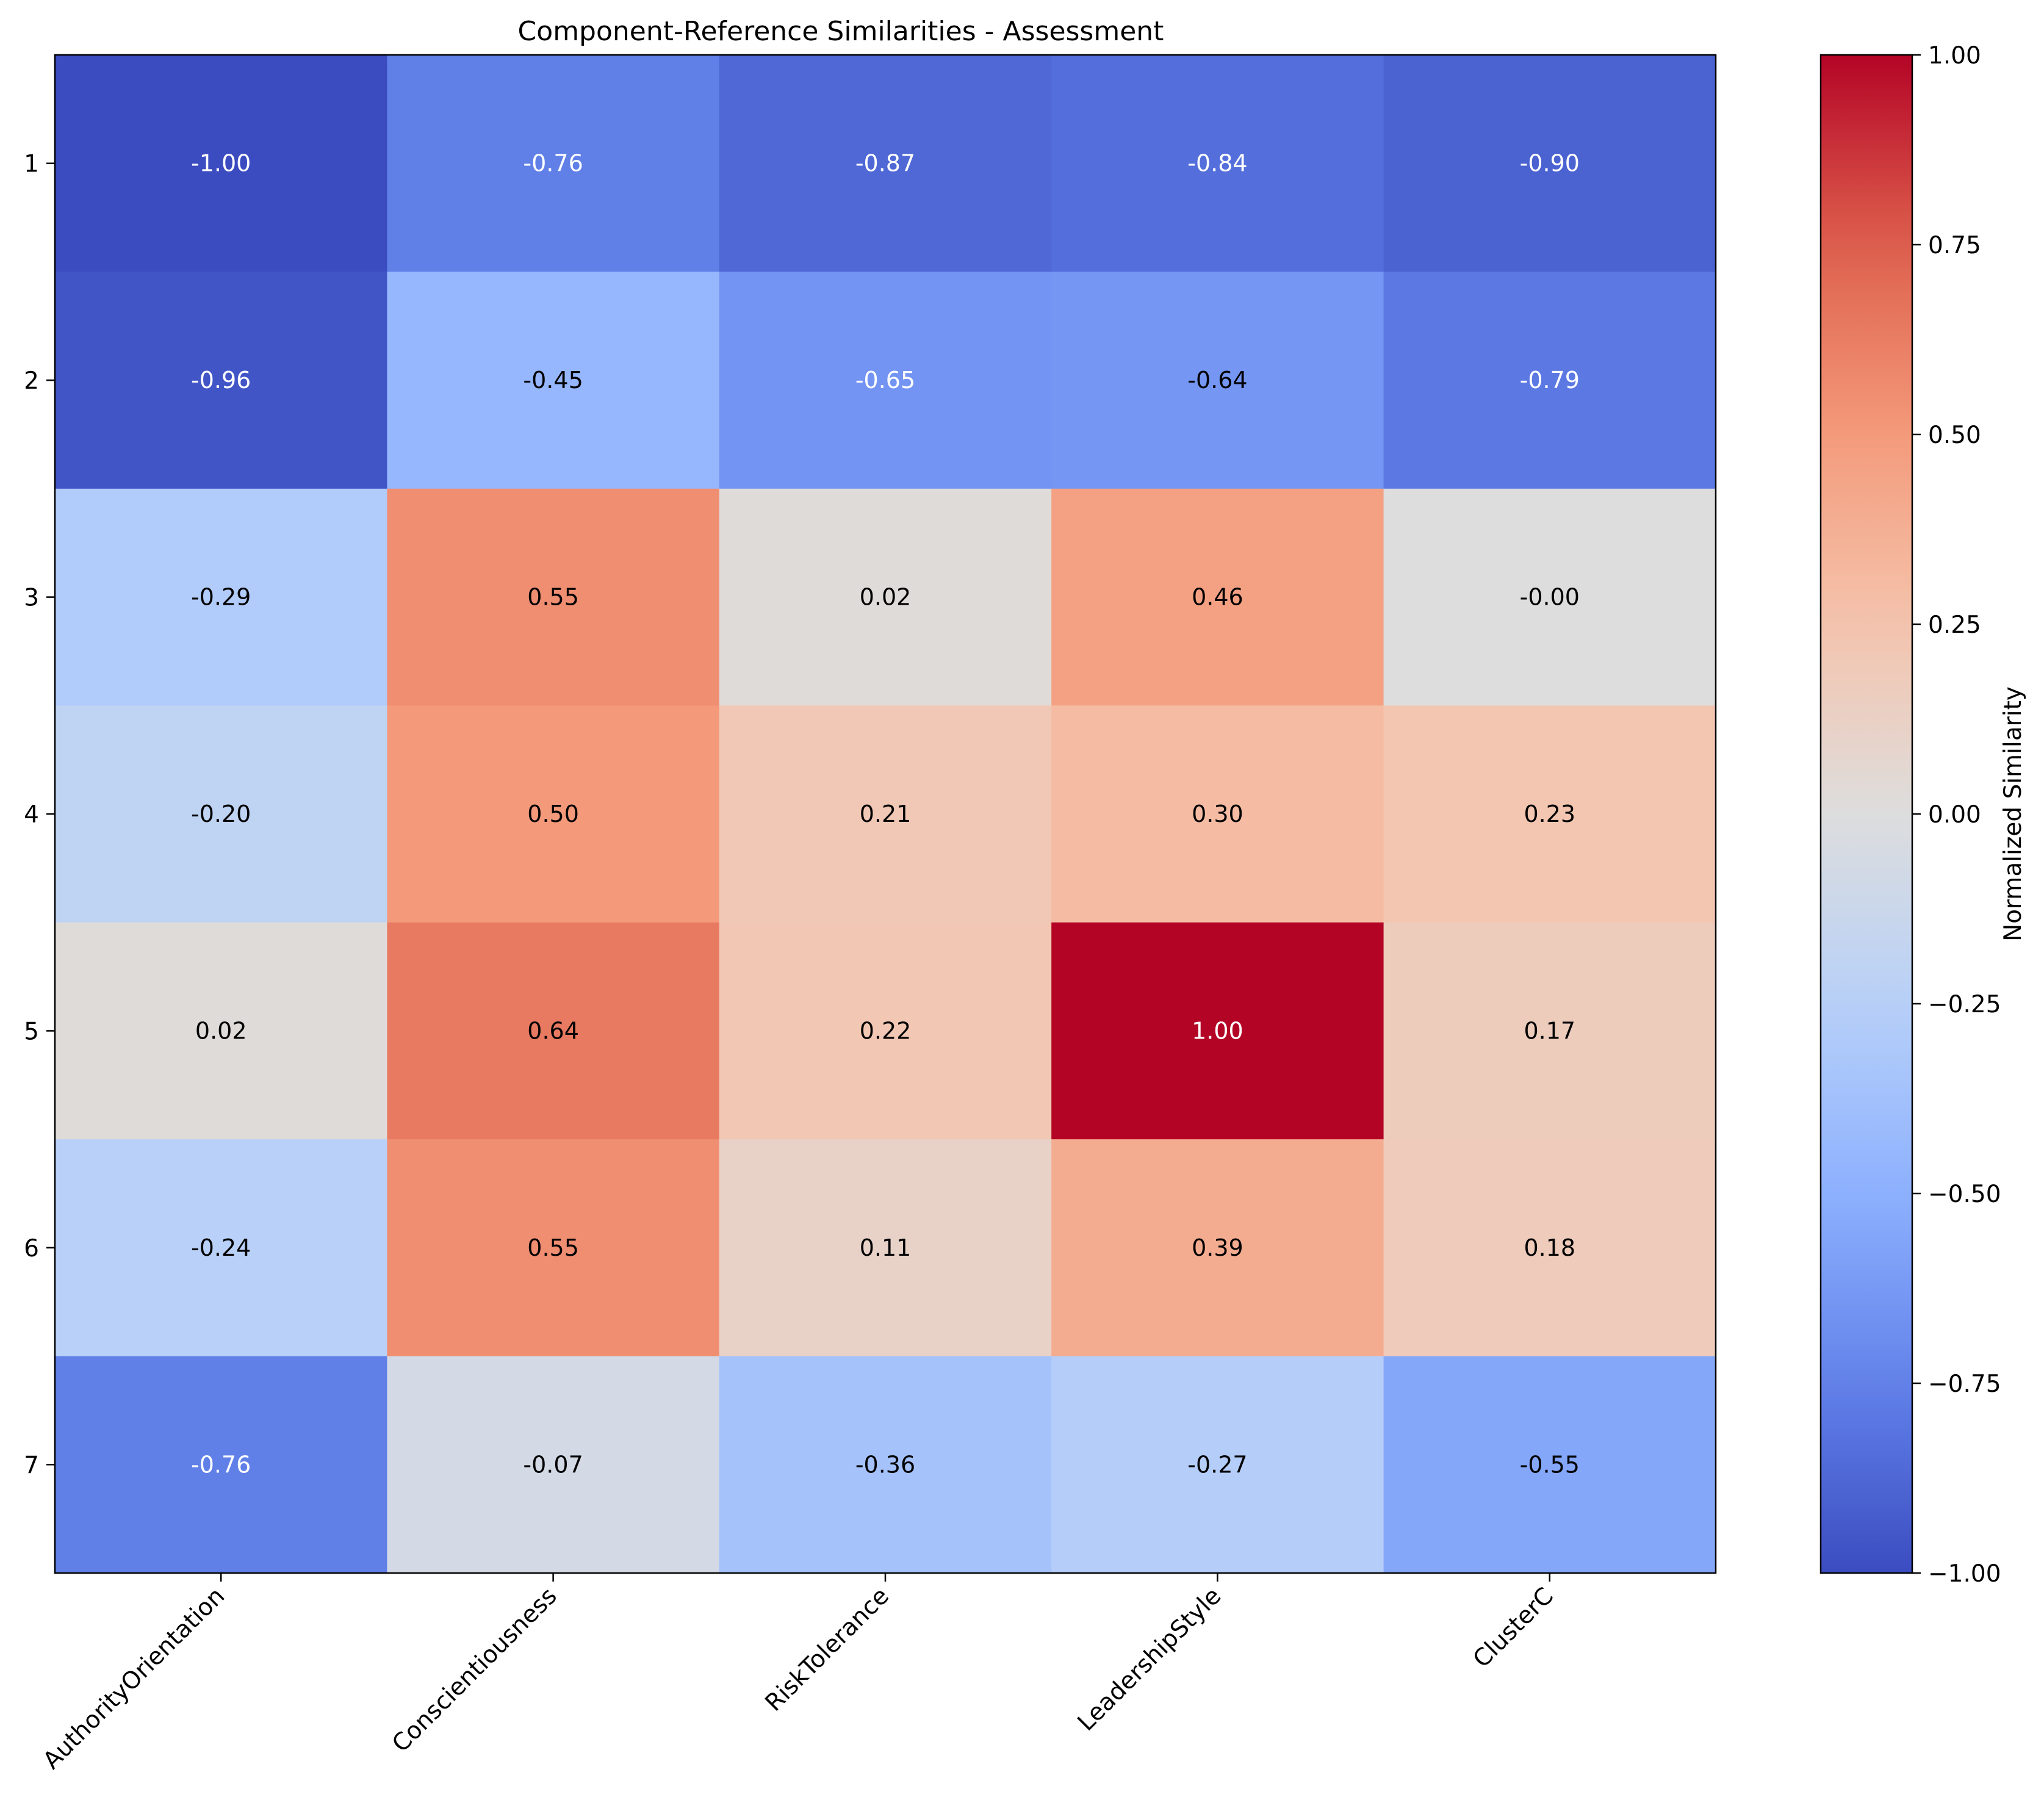  I want to click on y-tick-label: 4, so click(32, 815).